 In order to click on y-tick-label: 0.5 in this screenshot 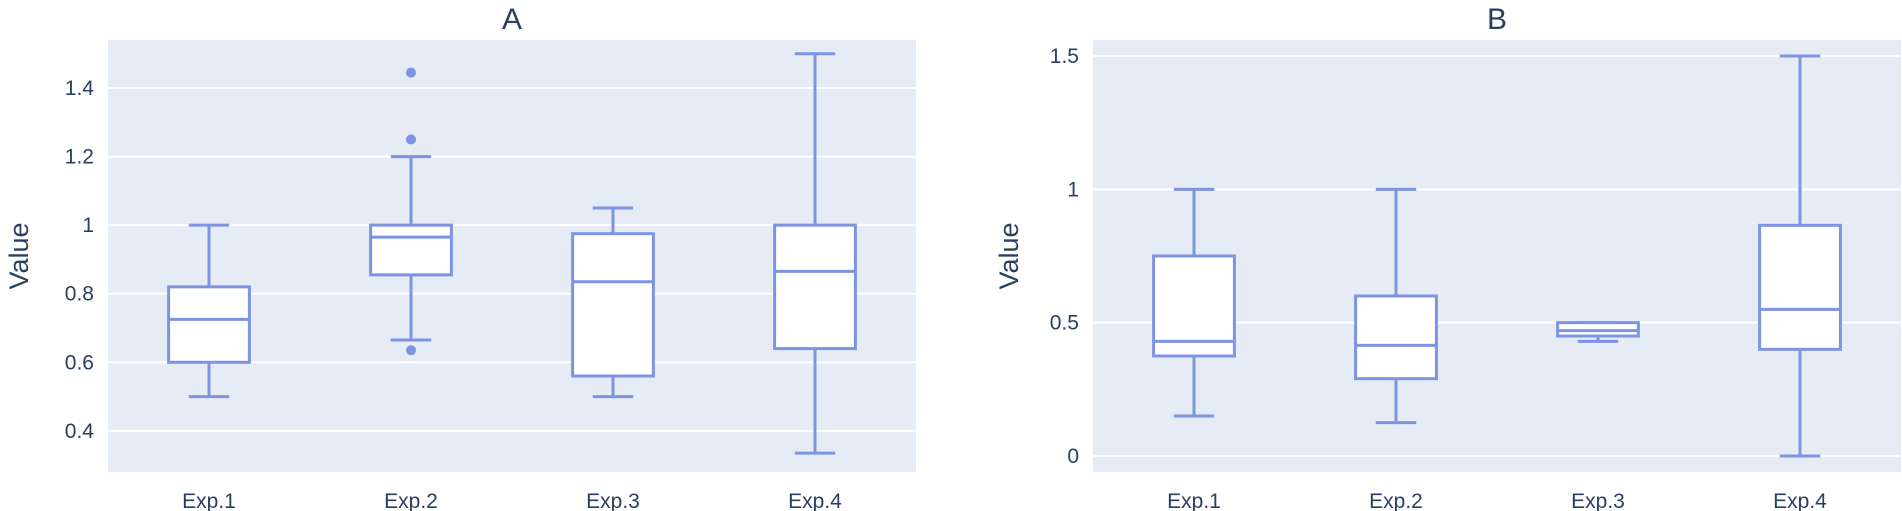, I will do `click(1064, 323)`.